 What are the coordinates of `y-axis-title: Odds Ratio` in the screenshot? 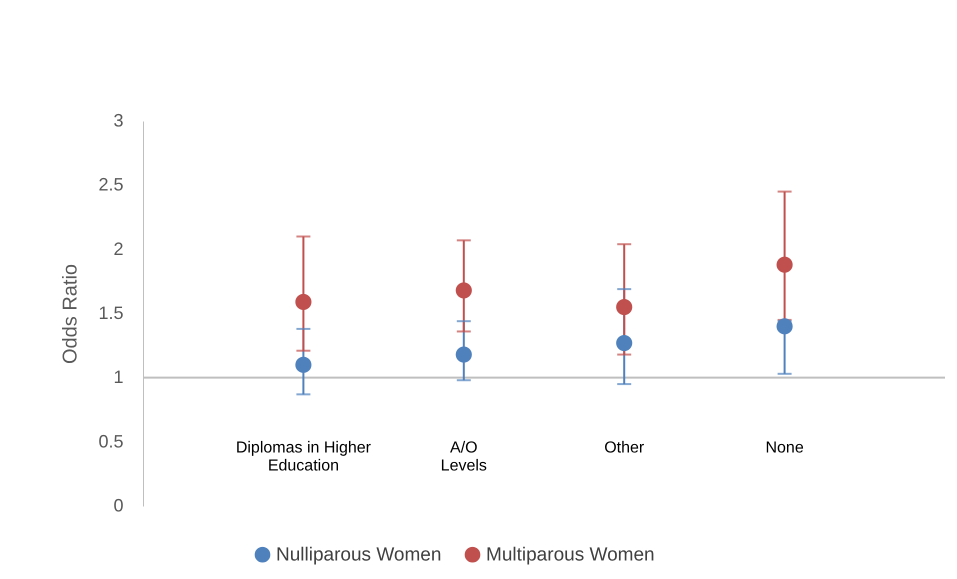 It's located at (70, 314).